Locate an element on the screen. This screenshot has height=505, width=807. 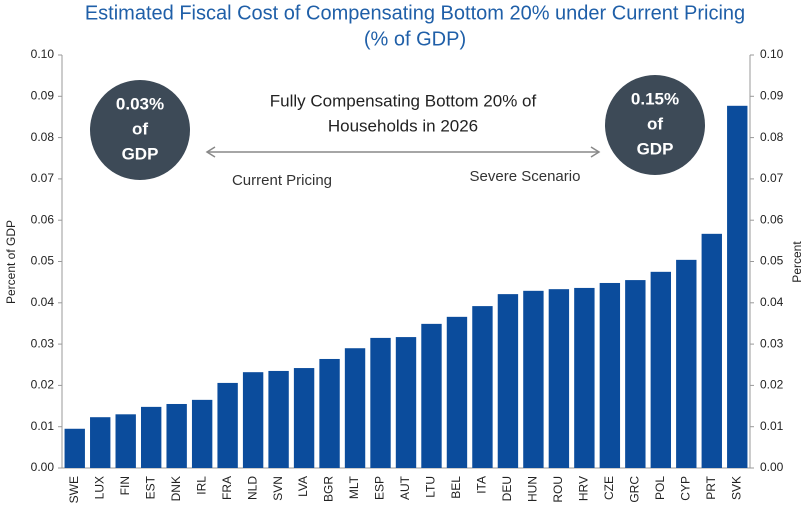
y-tick-label: 0.03 is located at coordinates (43, 343).